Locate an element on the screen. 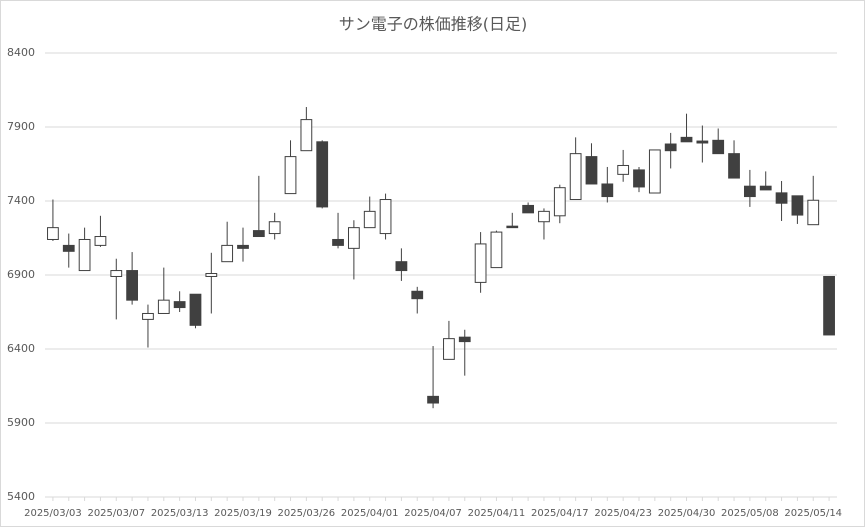 The image size is (865, 527). y-tick-label: 7400 is located at coordinates (21, 200).